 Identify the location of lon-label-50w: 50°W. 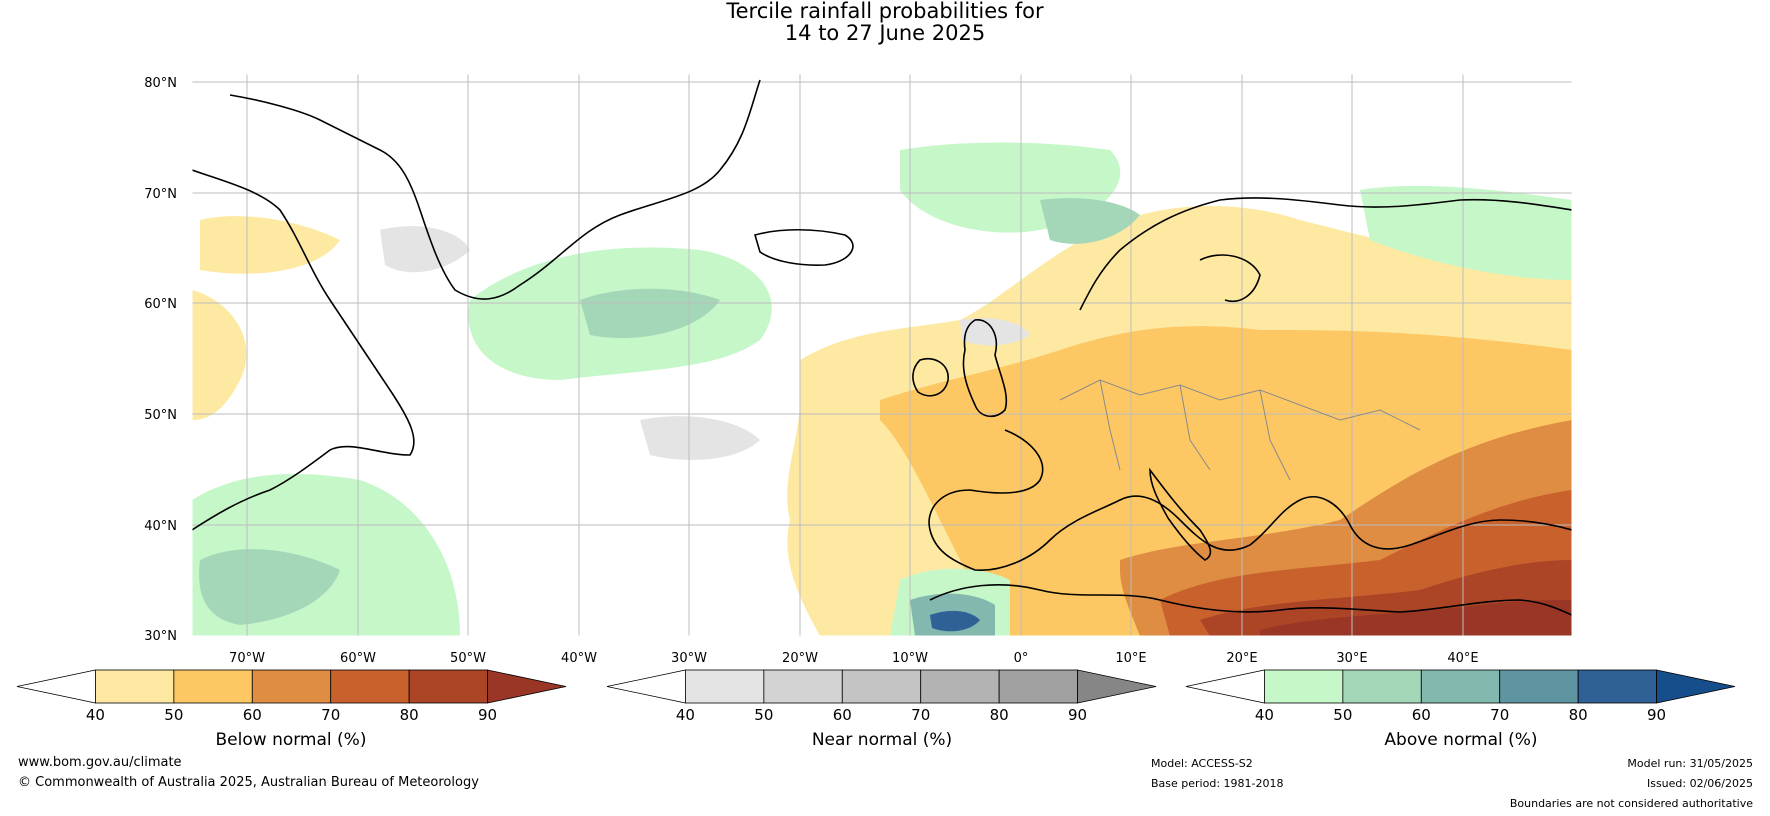
(468, 658).